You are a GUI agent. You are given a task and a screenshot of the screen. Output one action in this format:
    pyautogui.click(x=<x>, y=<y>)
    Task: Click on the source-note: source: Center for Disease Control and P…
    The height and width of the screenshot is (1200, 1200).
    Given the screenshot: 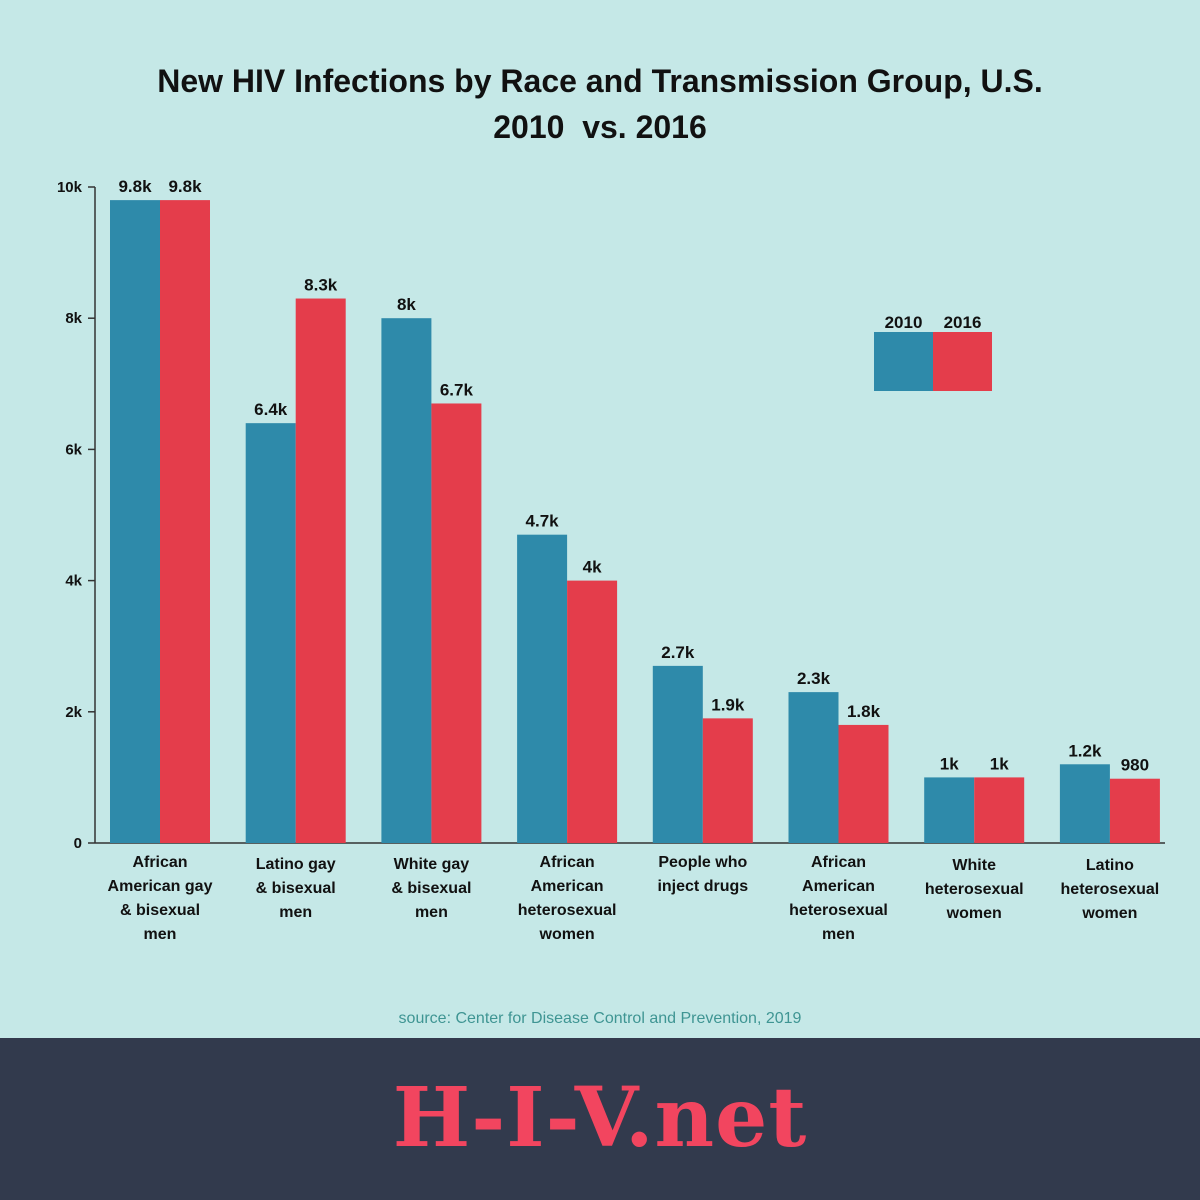 What is the action you would take?
    pyautogui.click(x=600, y=1018)
    